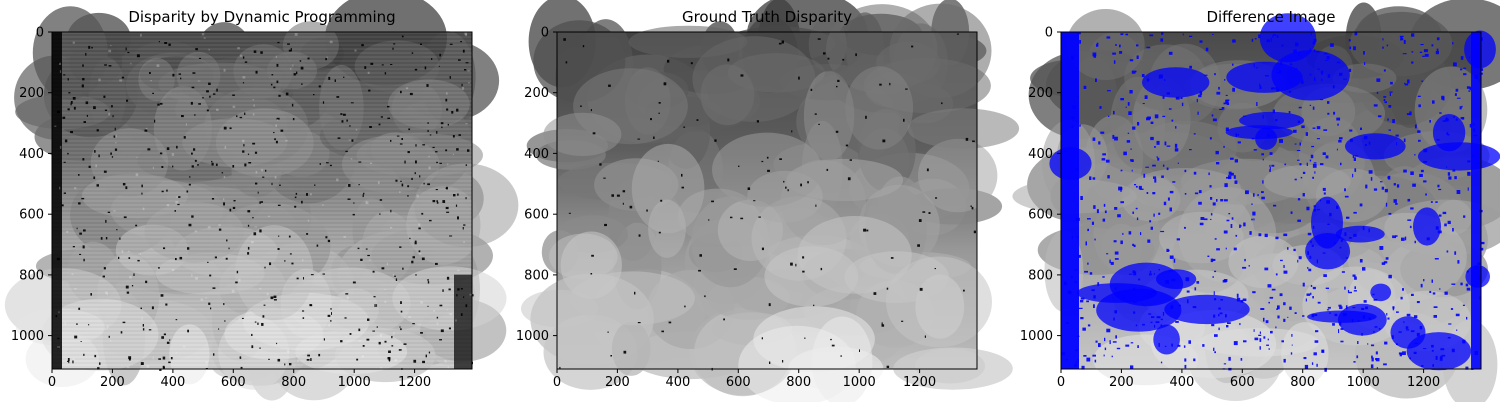  I want to click on edge-noise-region, so click(463, 321).